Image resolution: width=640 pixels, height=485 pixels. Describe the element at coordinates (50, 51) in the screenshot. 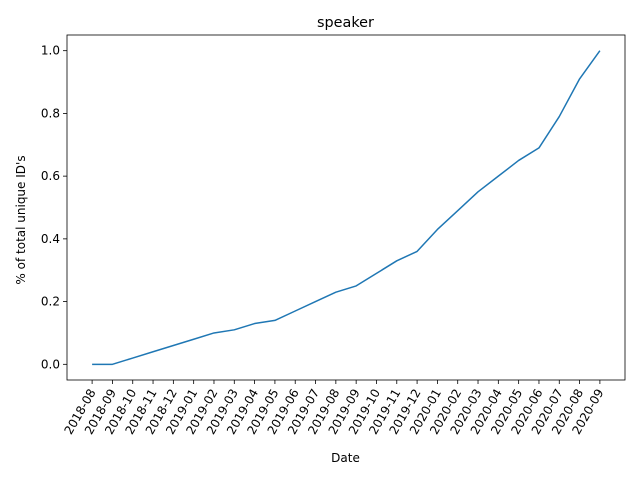

I see `y-tick-label: 1.0` at that location.